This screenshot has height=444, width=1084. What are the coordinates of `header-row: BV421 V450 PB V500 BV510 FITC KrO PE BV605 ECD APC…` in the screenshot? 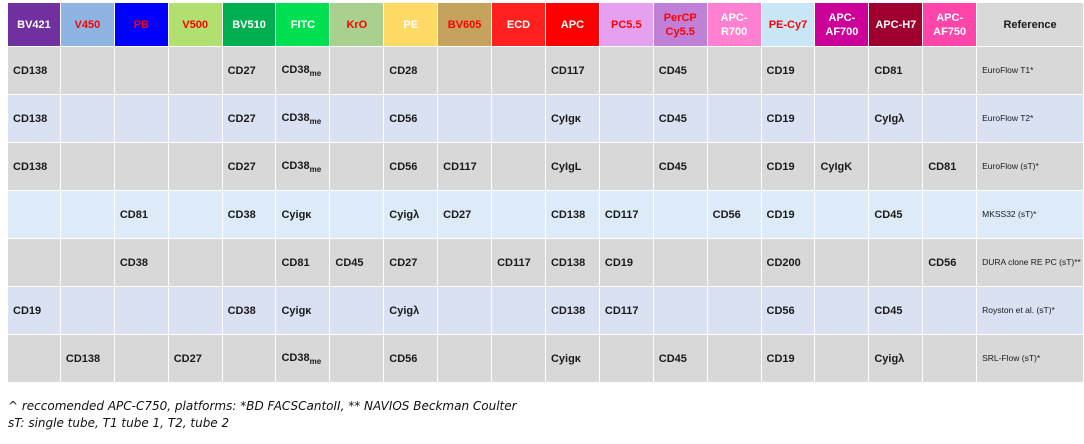 It's located at (546, 25).